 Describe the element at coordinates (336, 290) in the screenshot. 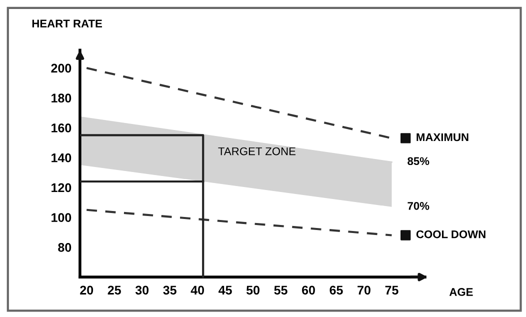

I see `x-tick-label: 65` at that location.